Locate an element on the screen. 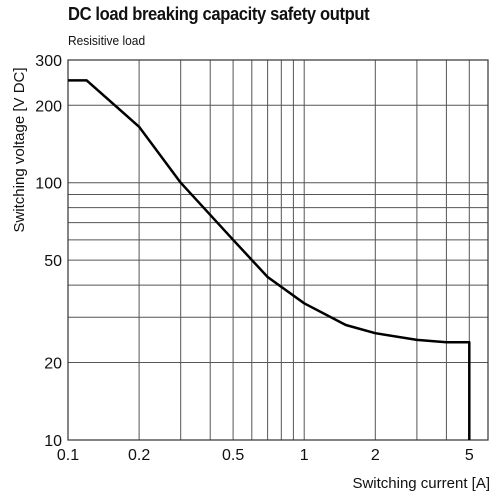 This screenshot has width=500, height=500. y-tick-label: 20 is located at coordinates (53, 364).